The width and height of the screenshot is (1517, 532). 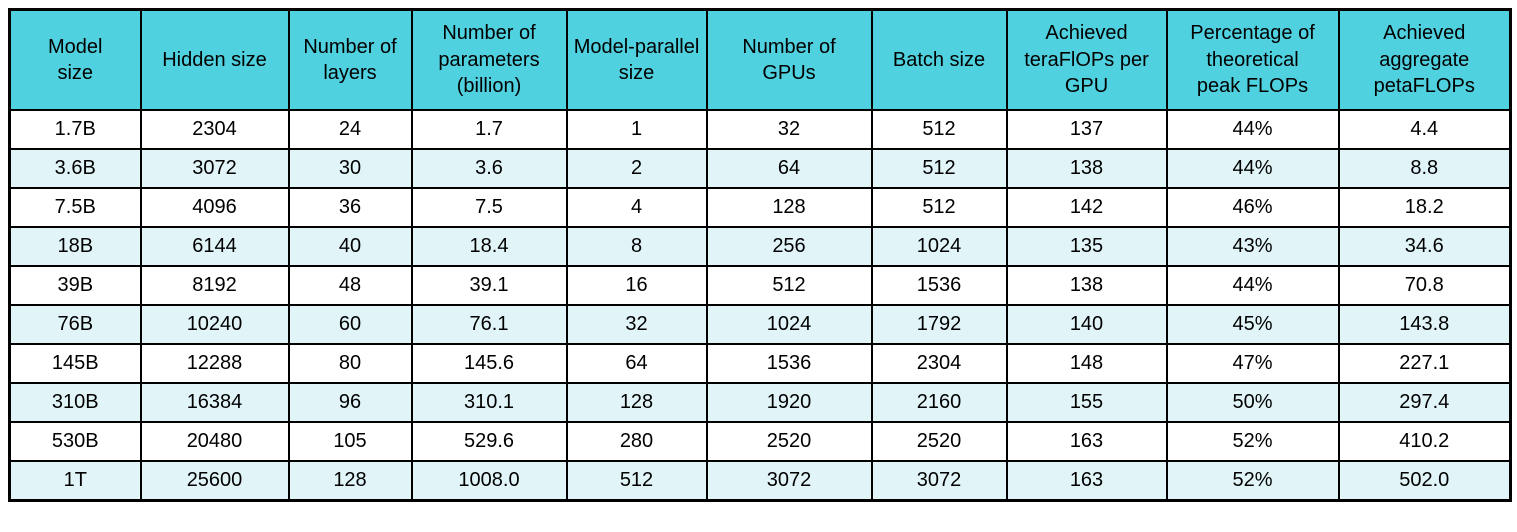 I want to click on table-cell: 52%, so click(x=1252, y=441).